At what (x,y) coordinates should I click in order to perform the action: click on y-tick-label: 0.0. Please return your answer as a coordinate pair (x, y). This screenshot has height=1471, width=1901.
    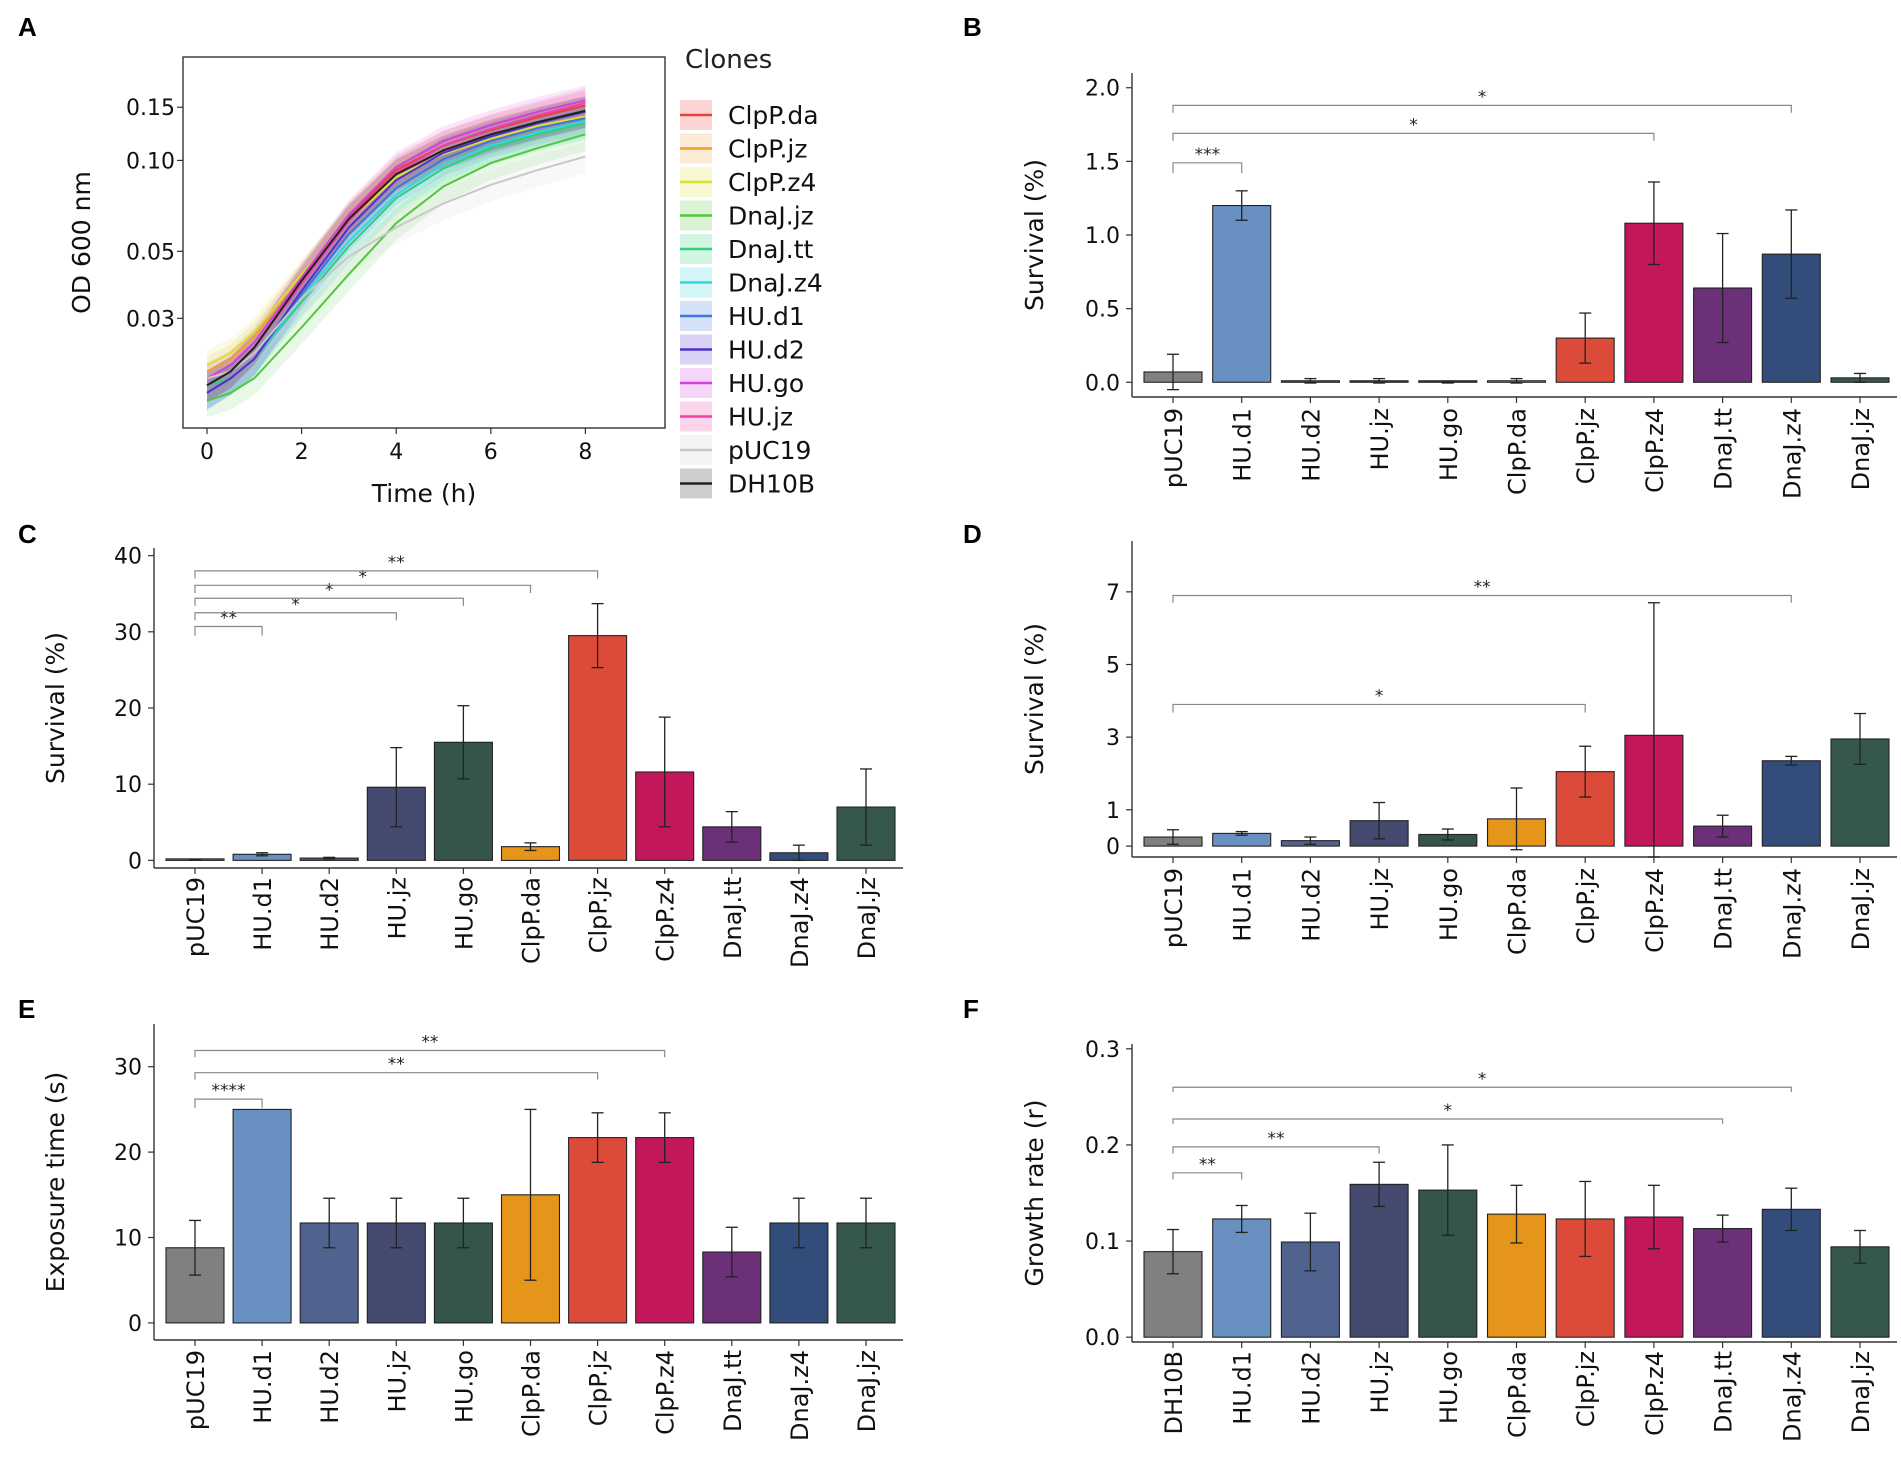
    Looking at the image, I should click on (1102, 1338).